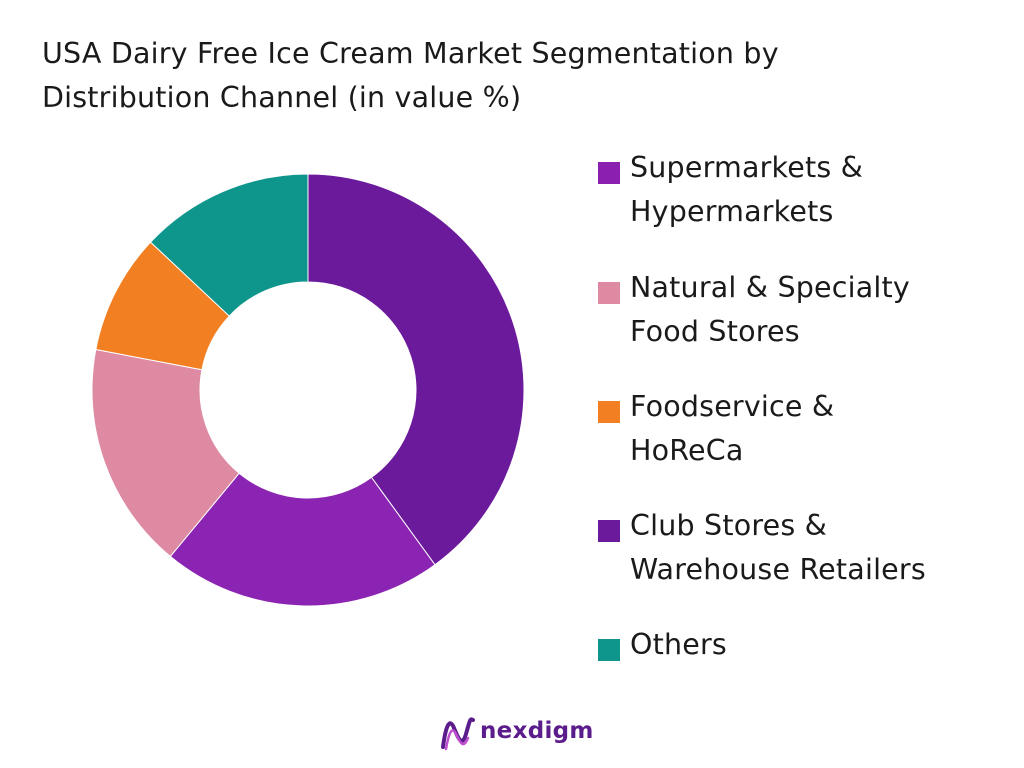  What do you see at coordinates (609, 650) in the screenshot?
I see `legend-swatch-others` at bounding box center [609, 650].